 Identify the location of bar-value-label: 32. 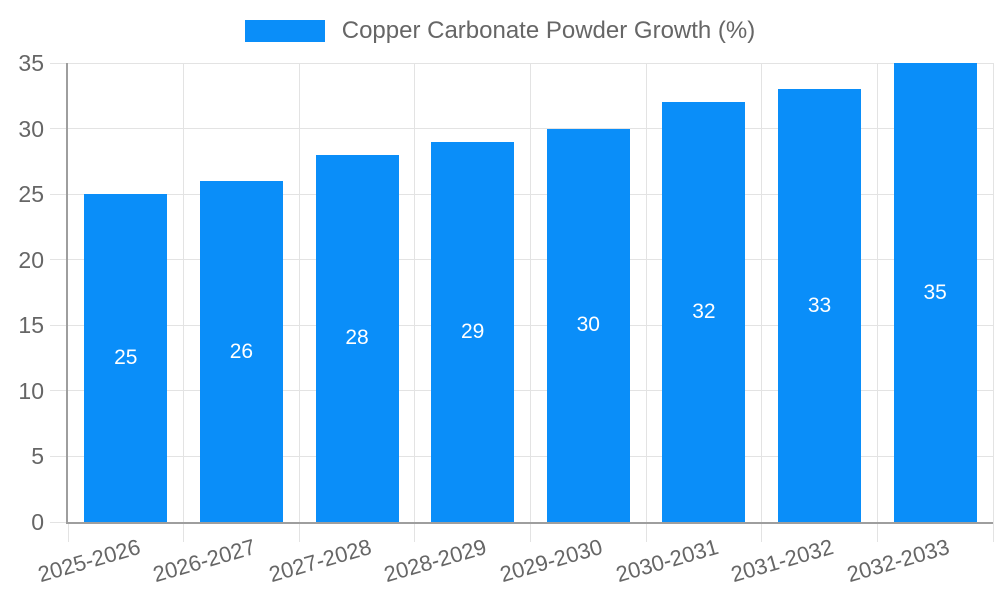
(704, 312).